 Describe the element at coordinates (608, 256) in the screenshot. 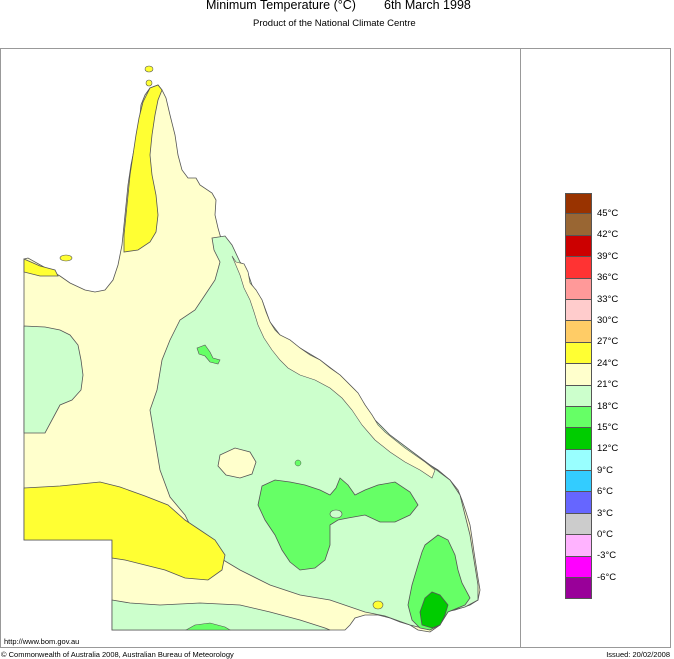

I see `legend-label: 39°C` at that location.